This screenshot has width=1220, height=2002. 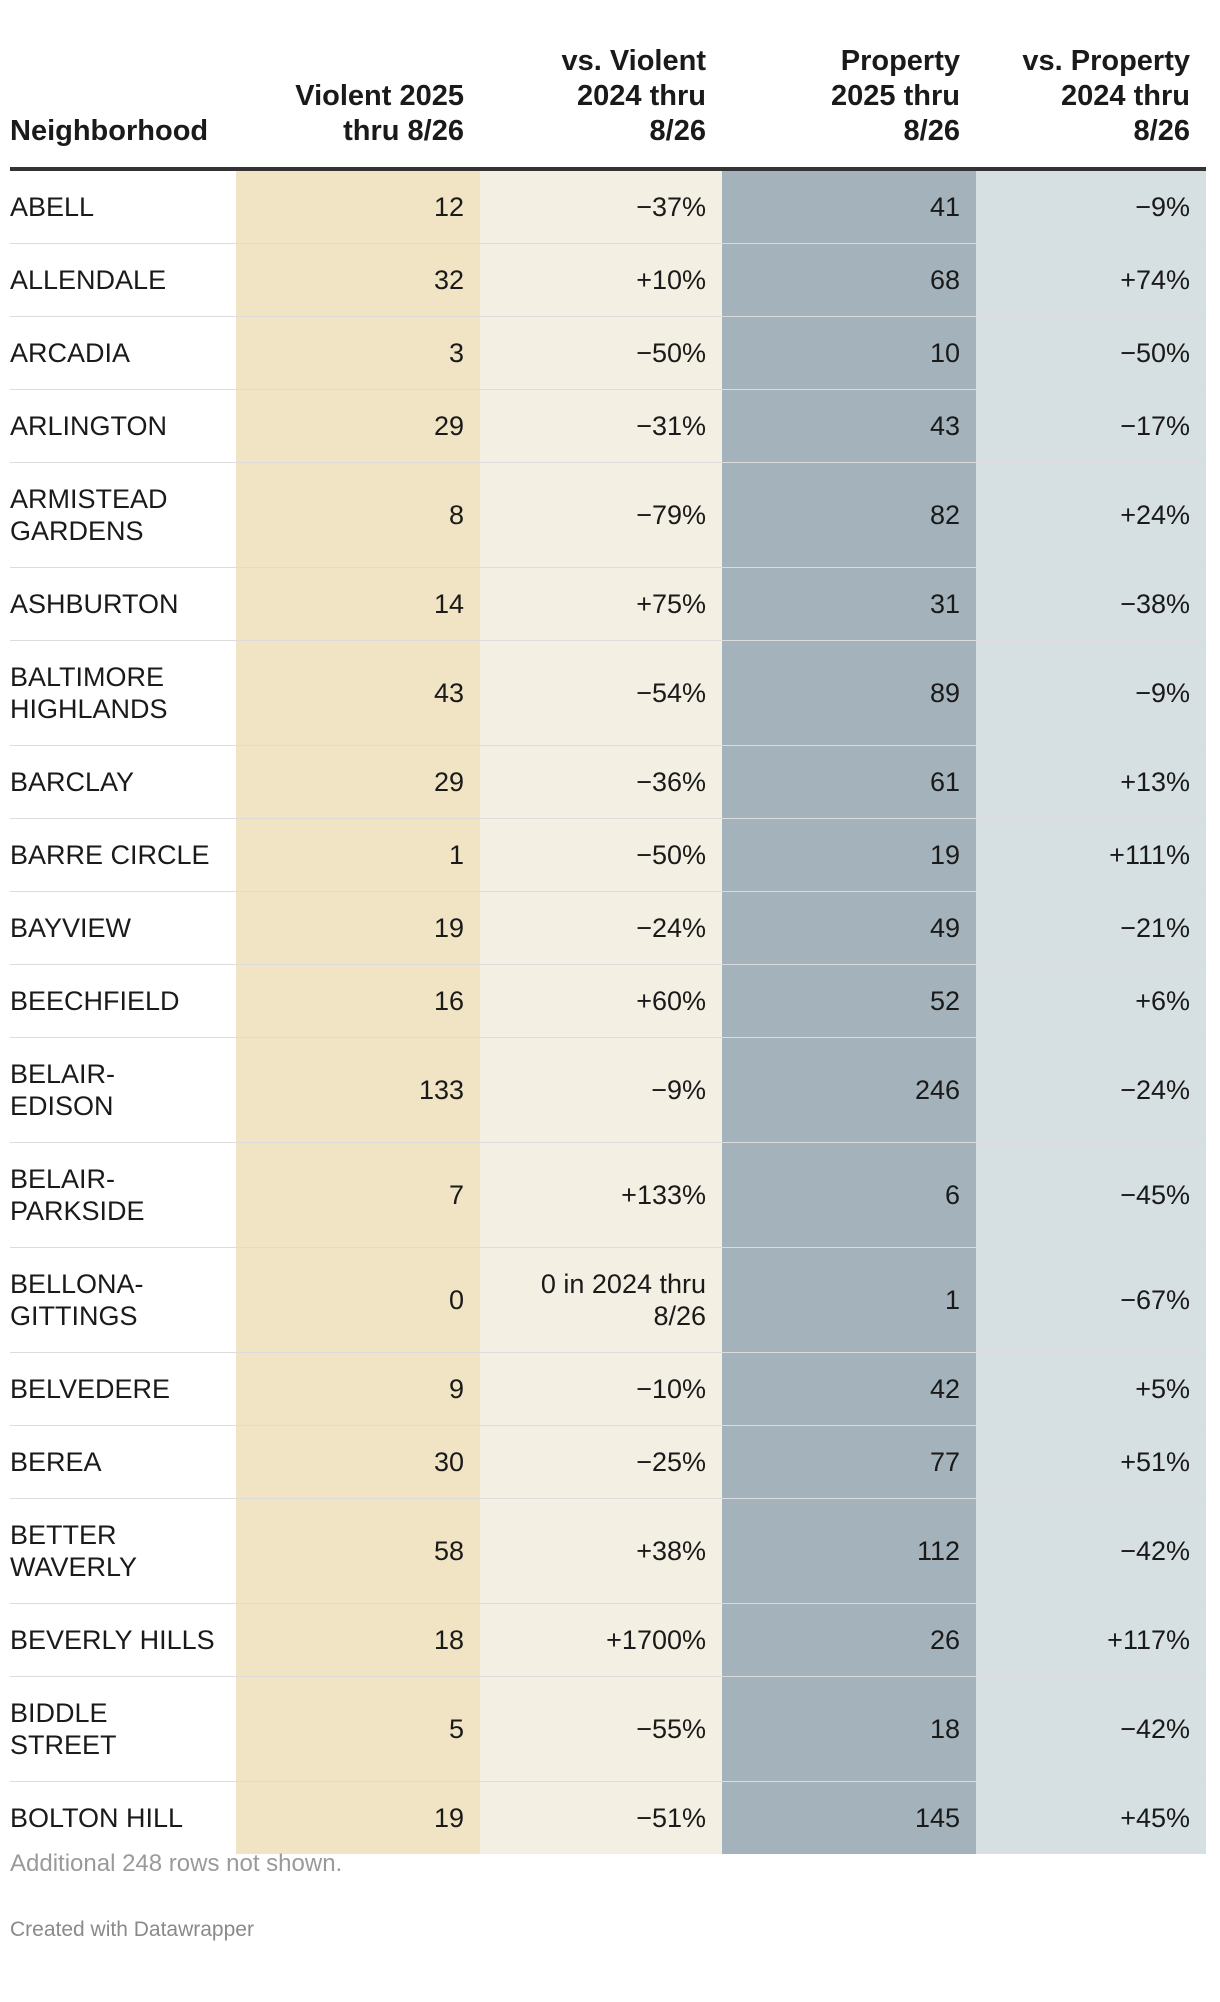 I want to click on table-row: ARLINGTON 29 −31% 43 −17%, so click(x=608, y=426).